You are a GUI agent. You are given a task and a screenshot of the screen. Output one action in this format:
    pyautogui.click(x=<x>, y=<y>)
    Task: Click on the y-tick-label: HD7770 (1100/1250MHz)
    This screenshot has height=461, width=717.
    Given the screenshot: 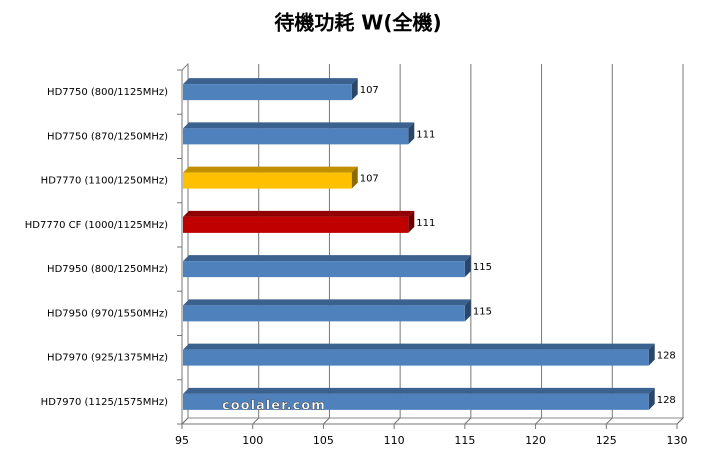 What is the action you would take?
    pyautogui.click(x=104, y=181)
    